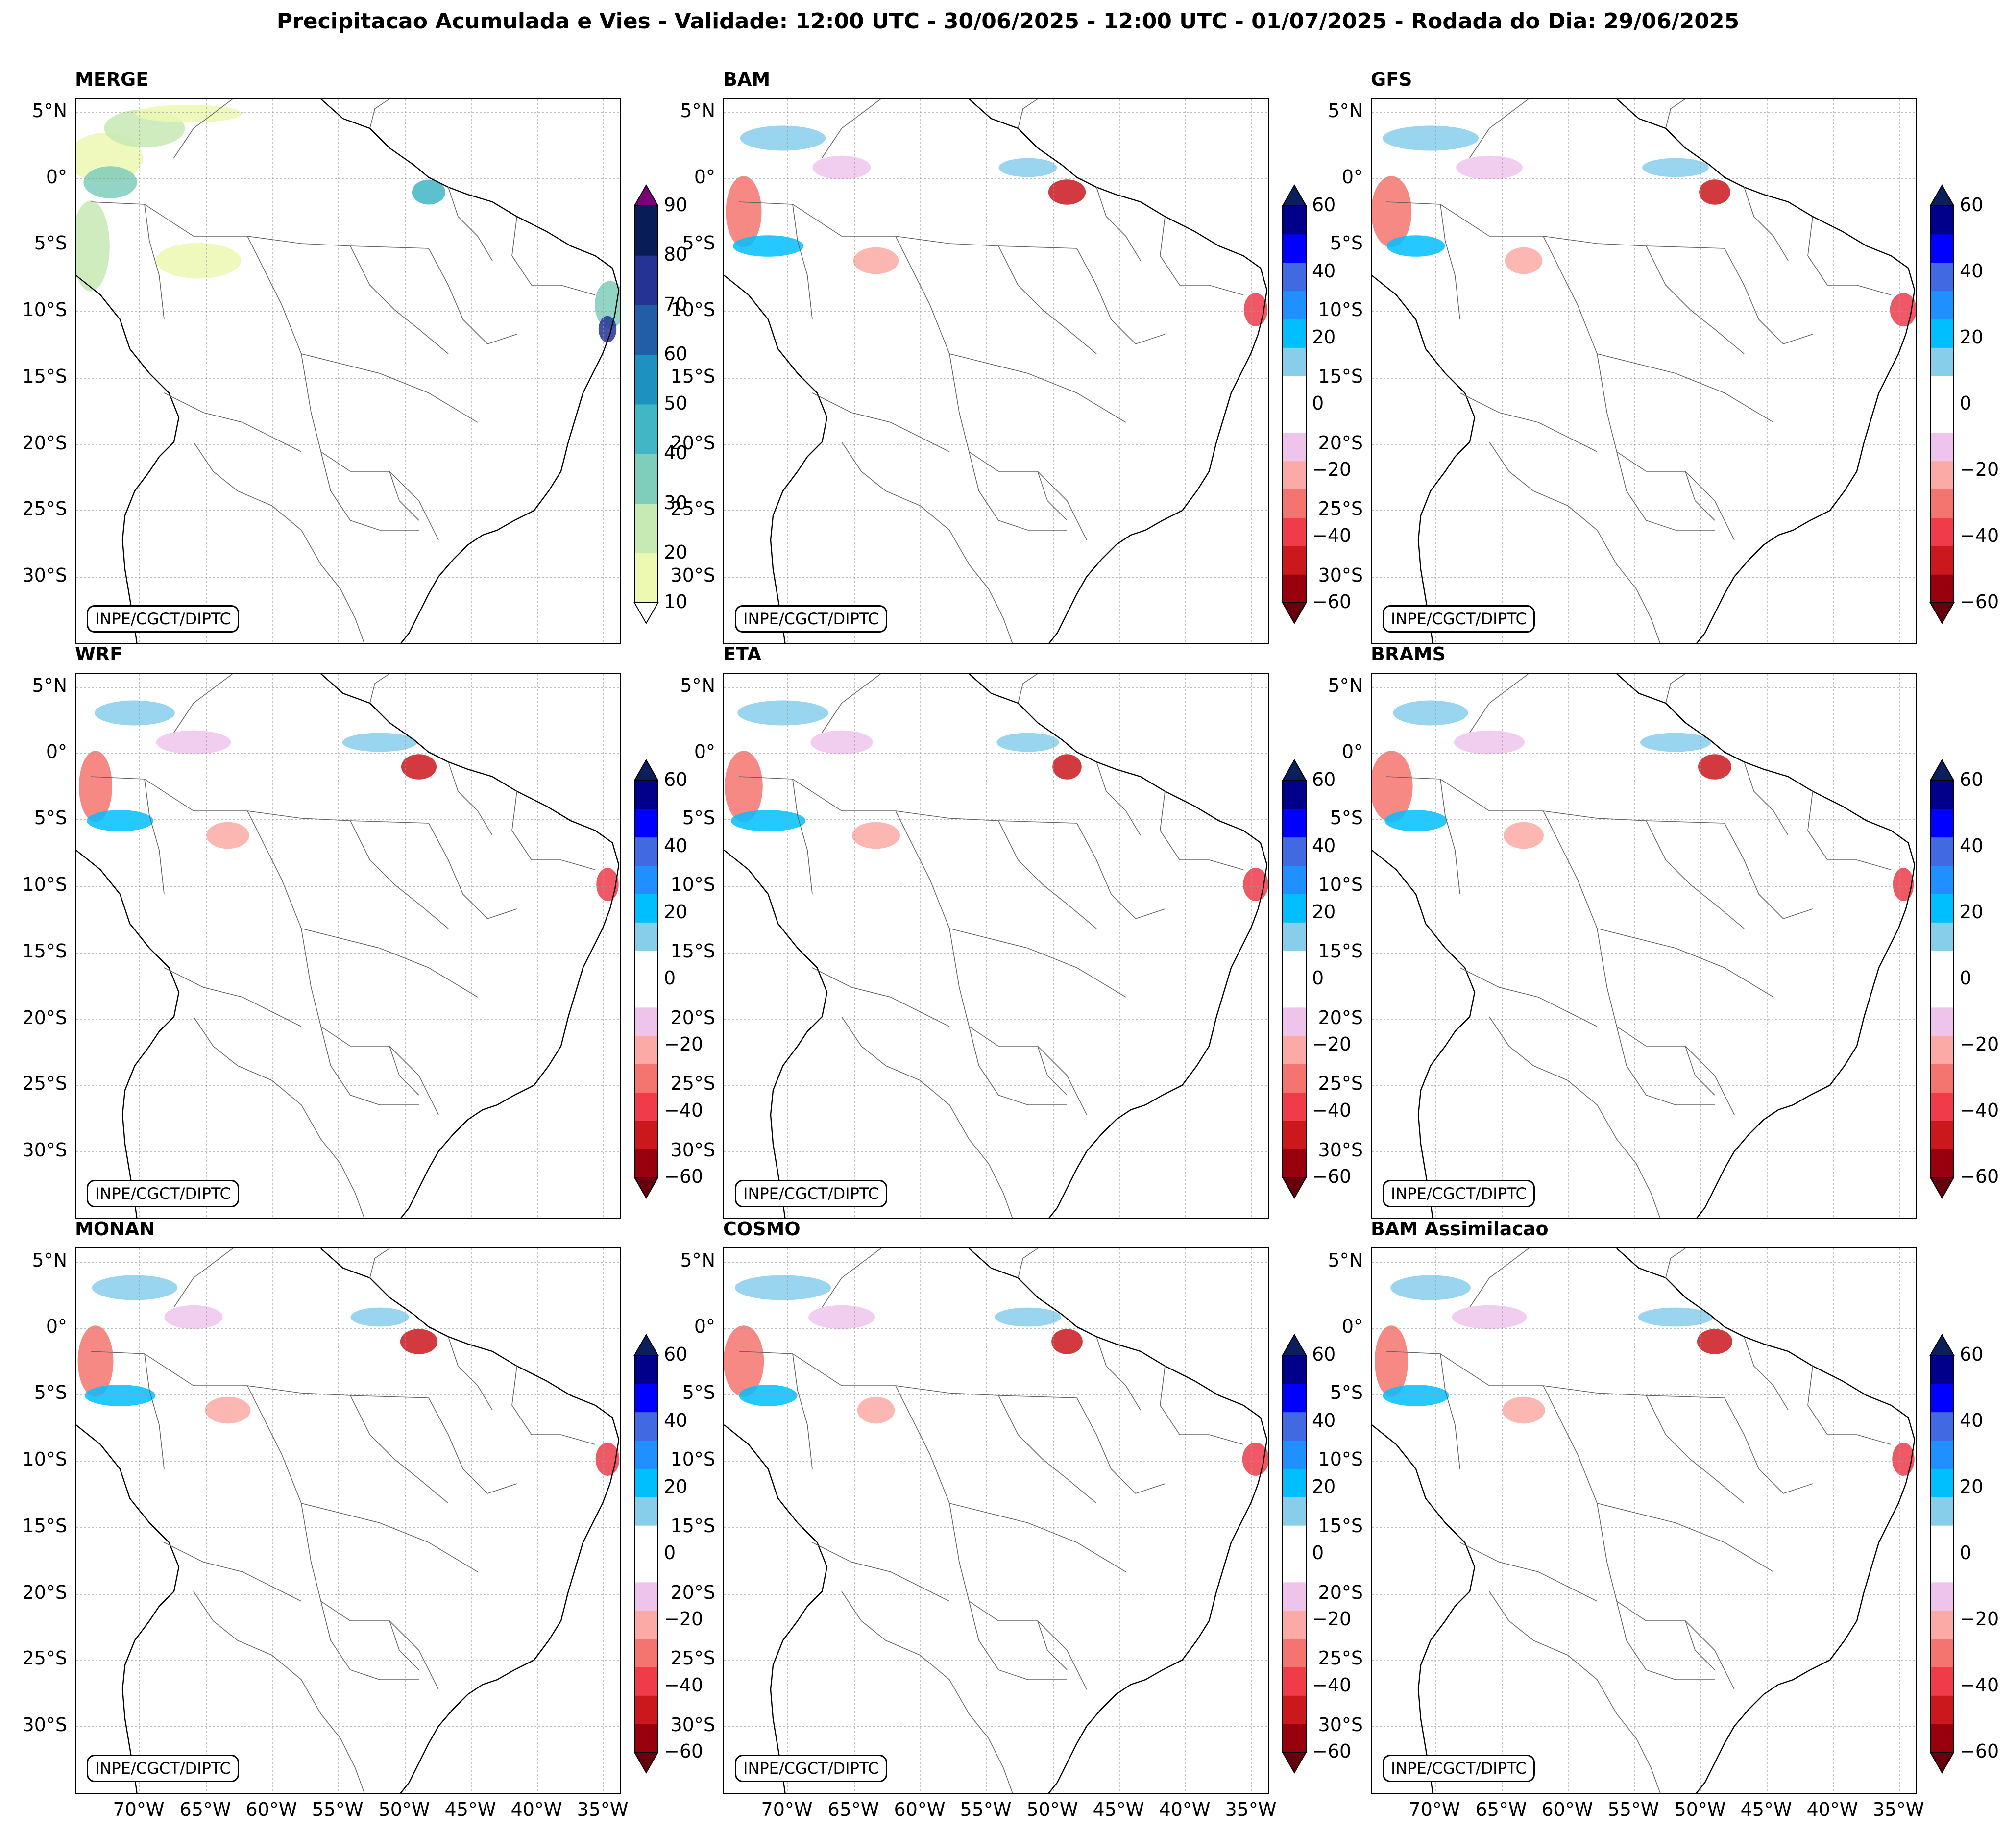 The width and height of the screenshot is (2016, 1834). I want to click on map-canvas, so click(996, 371).